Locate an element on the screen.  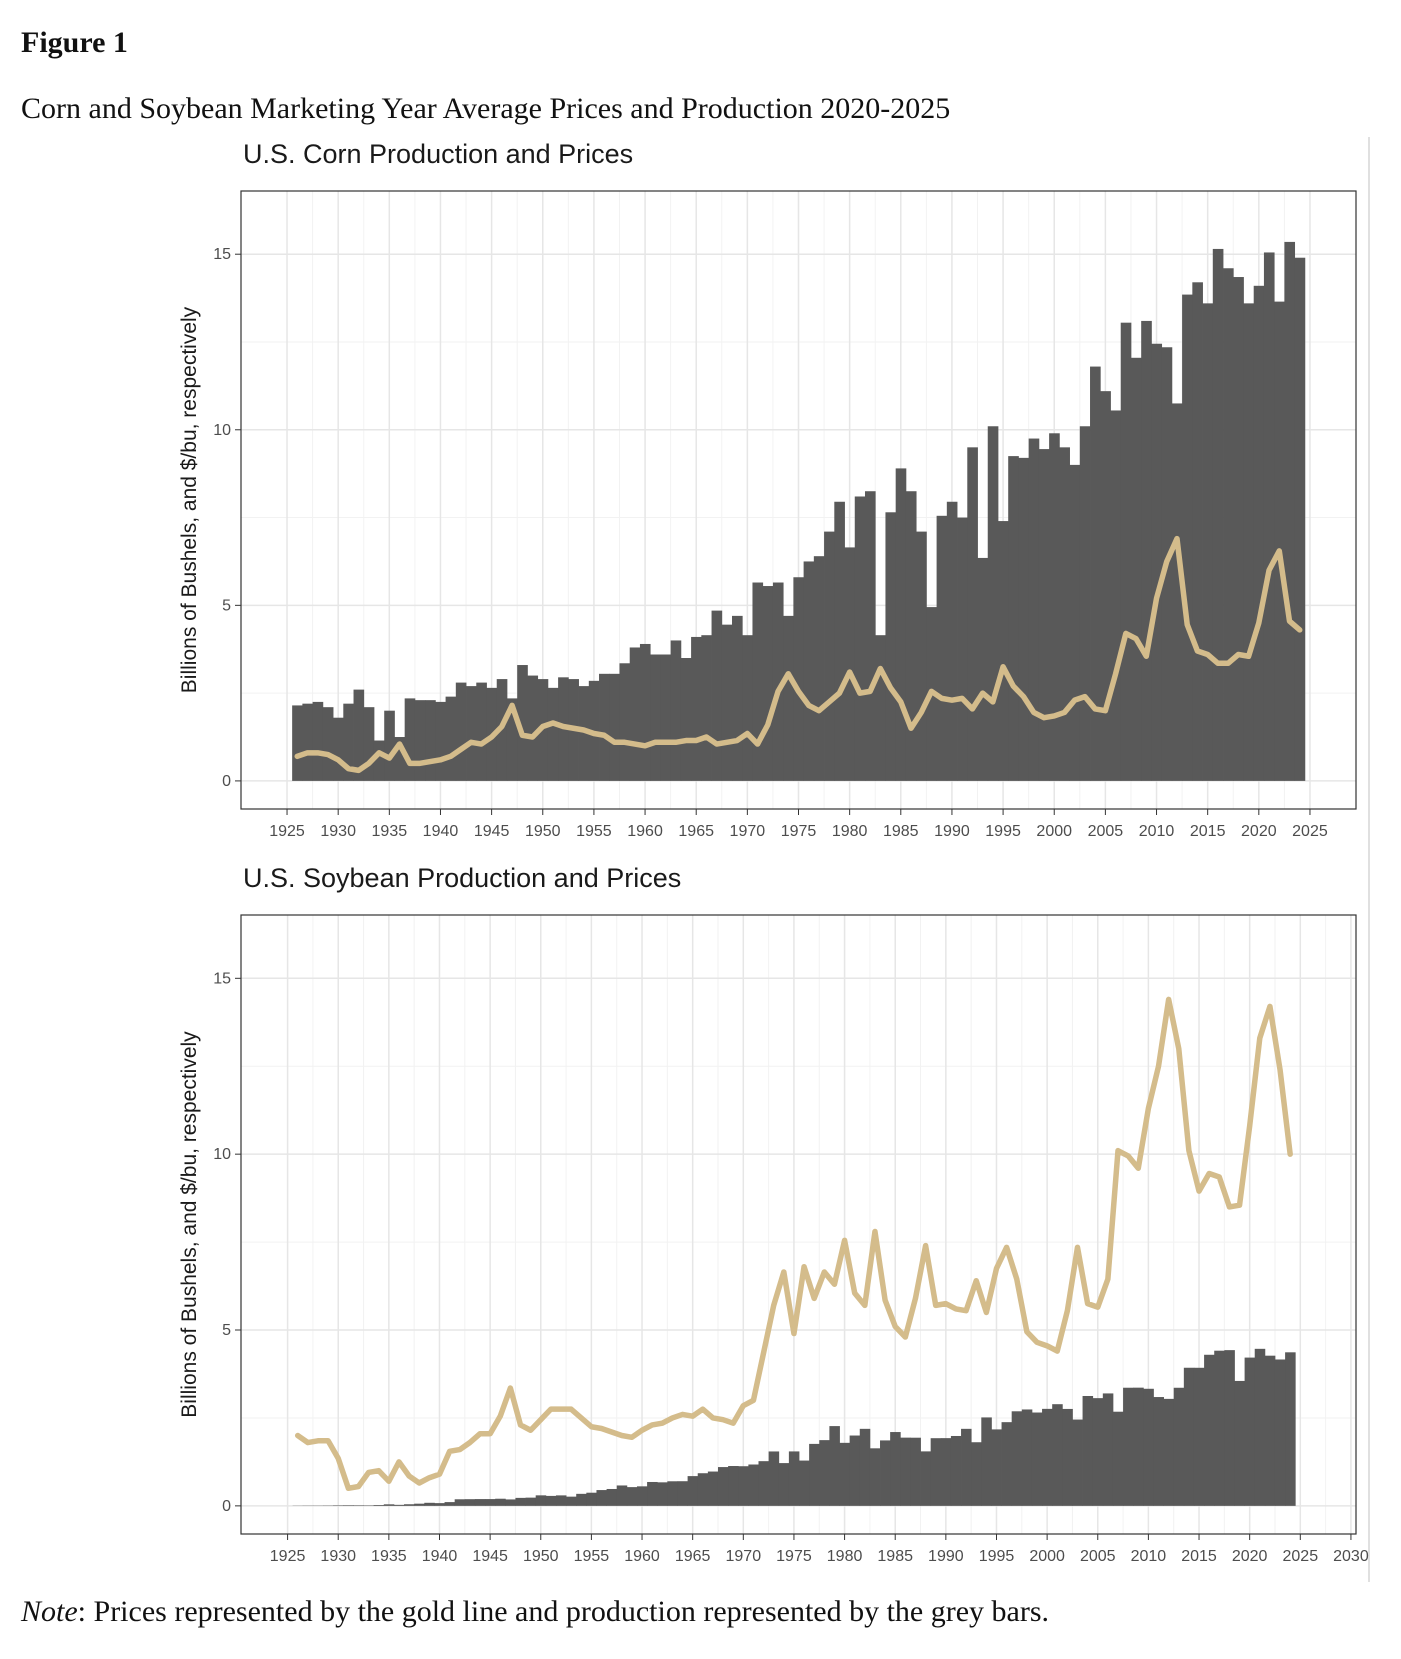
y-tick-label: 10 is located at coordinates (222, 1154).